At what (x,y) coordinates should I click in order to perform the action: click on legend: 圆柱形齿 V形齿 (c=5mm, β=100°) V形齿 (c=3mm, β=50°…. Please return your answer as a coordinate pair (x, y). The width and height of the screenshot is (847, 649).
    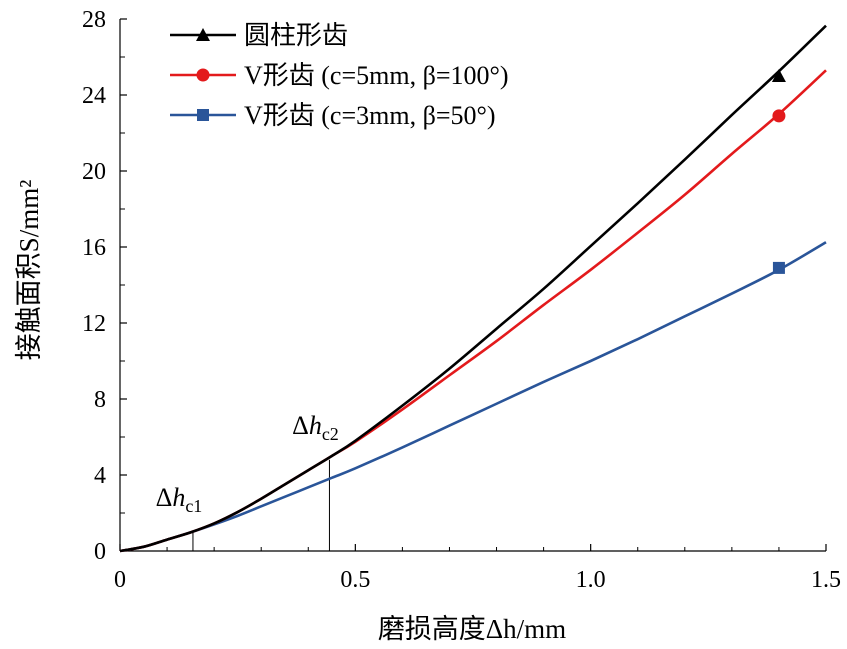
    Looking at the image, I should click on (339, 75).